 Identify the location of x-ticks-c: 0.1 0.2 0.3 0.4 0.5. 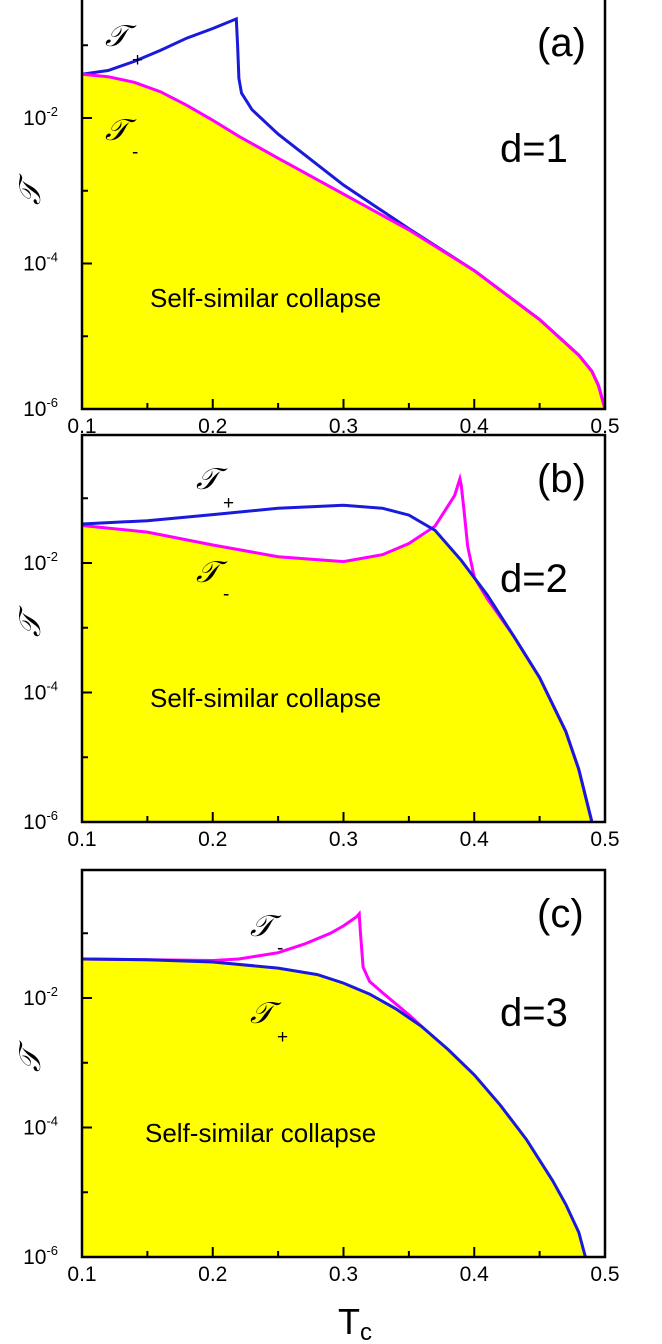
(343, 1266).